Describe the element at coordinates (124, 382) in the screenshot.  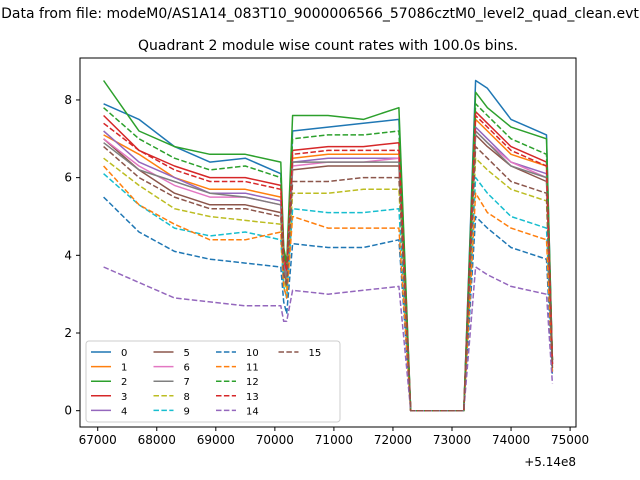
I see `legend-label-2: 2` at that location.